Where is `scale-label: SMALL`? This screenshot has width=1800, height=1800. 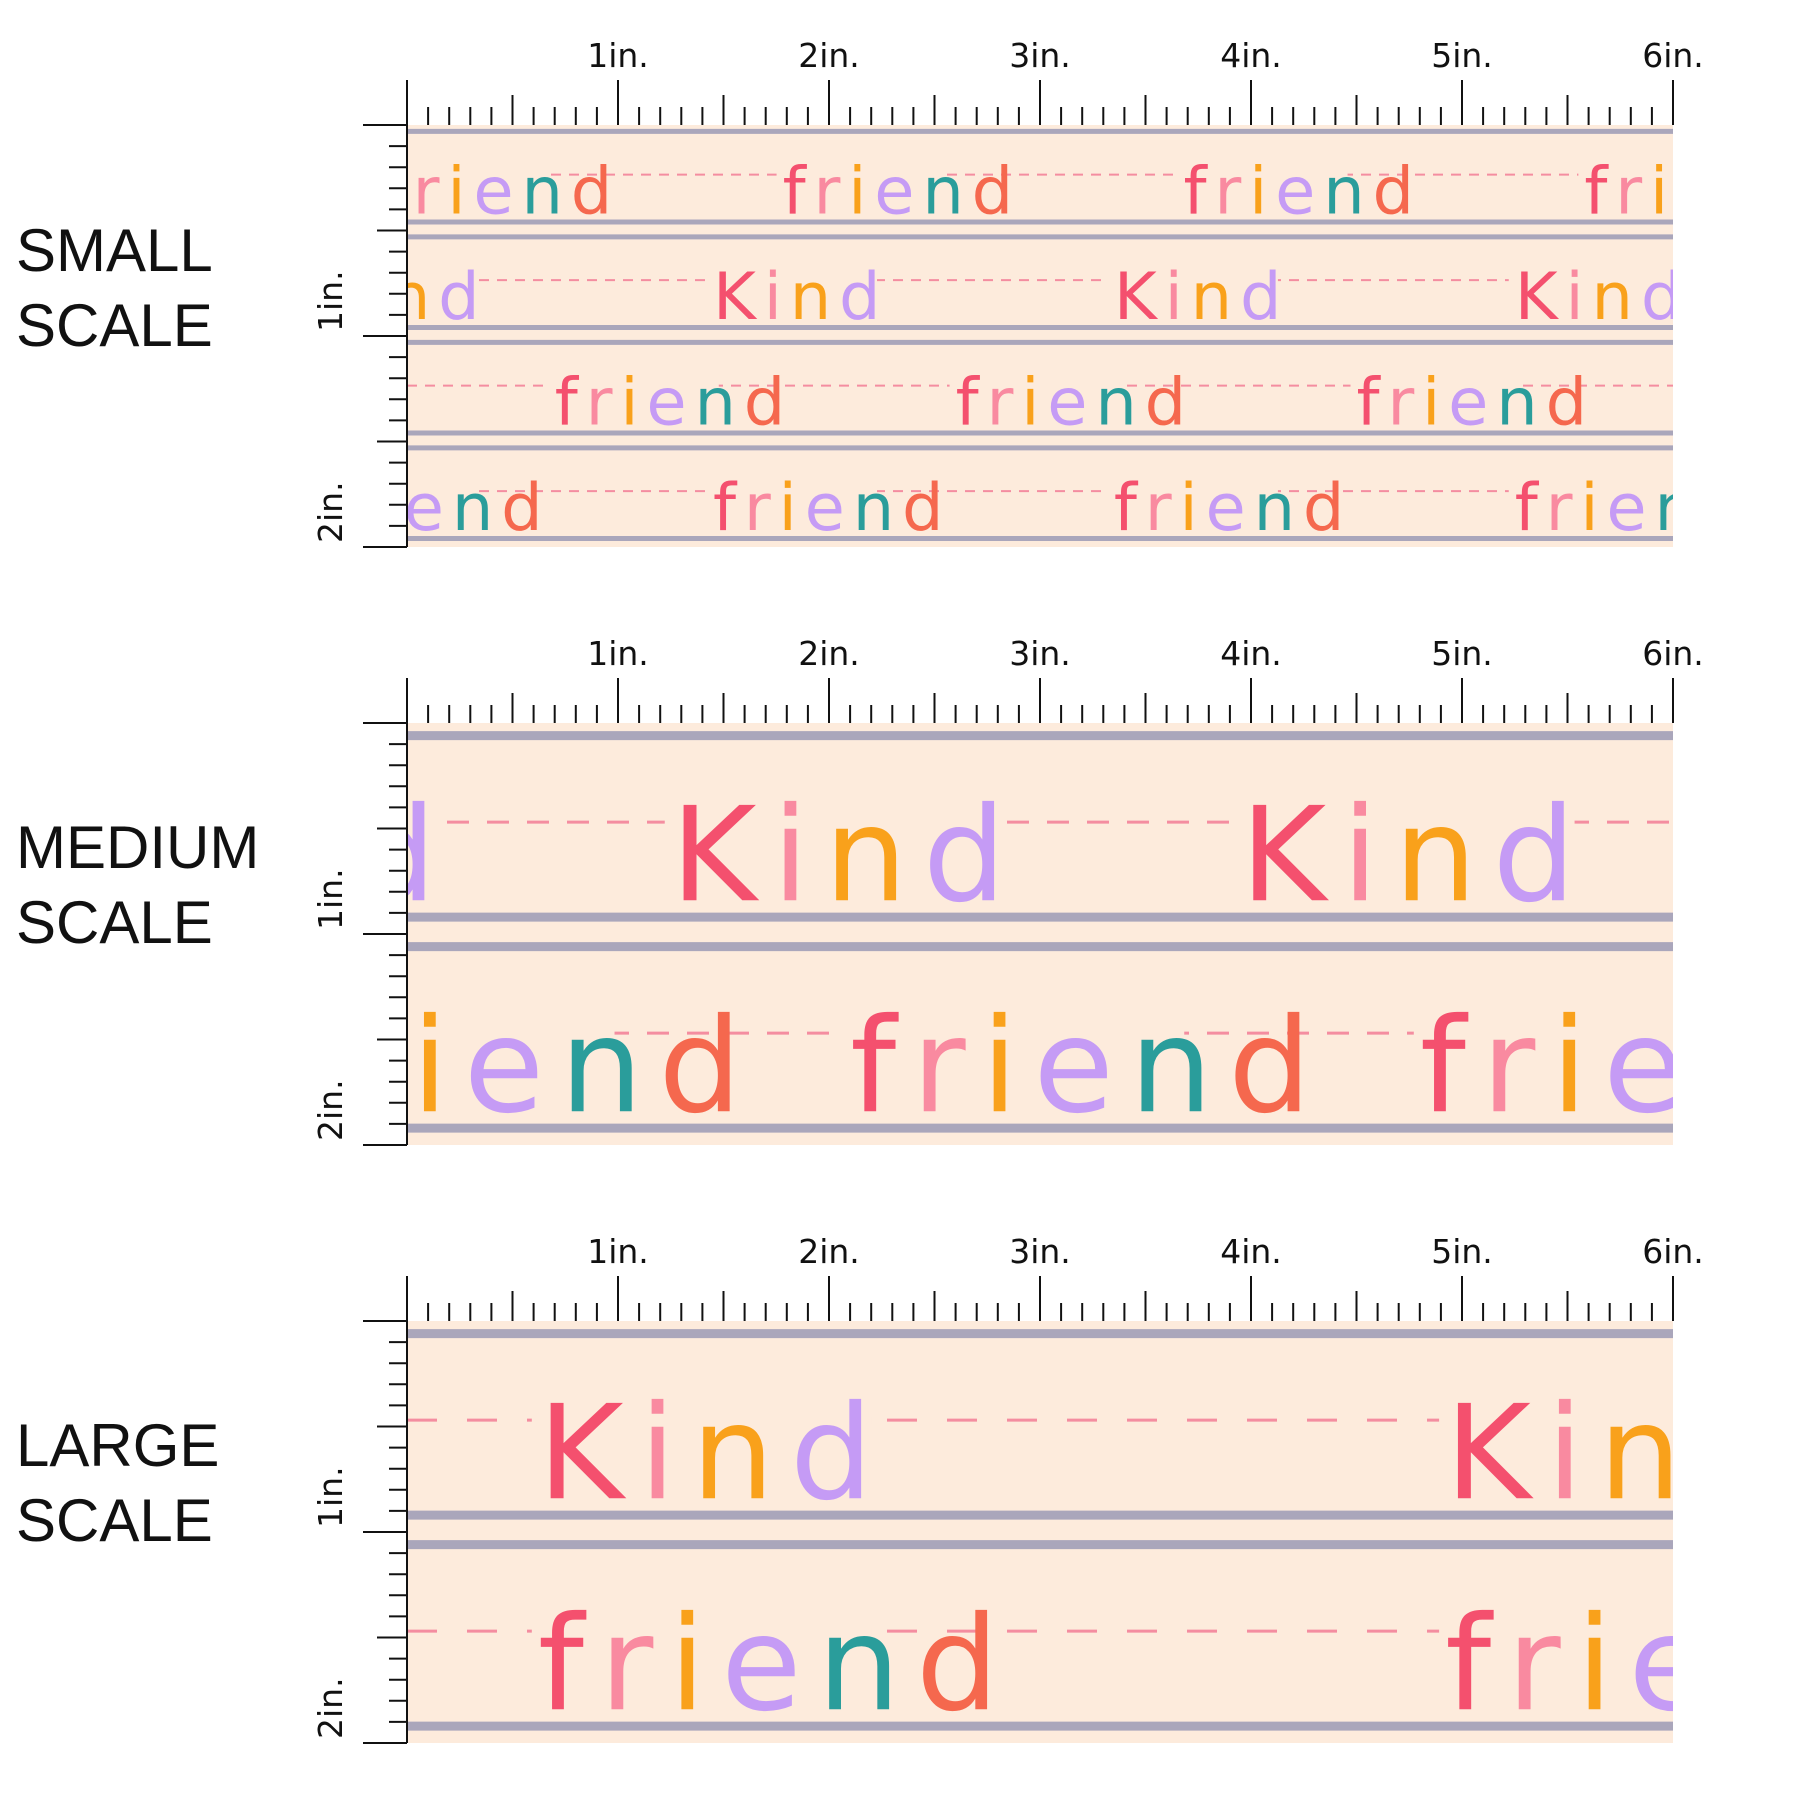 scale-label: SMALL is located at coordinates (114, 250).